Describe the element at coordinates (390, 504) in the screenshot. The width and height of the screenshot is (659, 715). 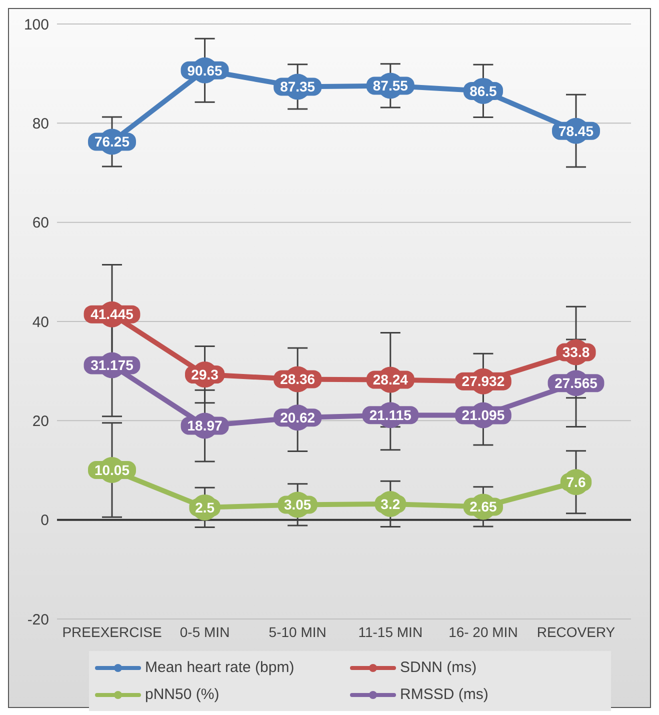
I see `data-label: 3.2` at that location.